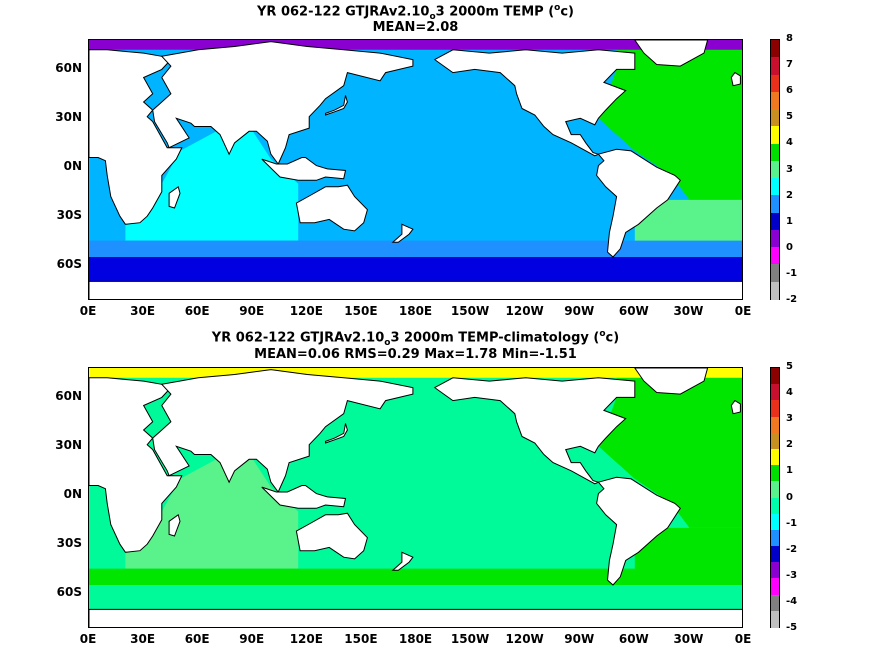 The height and width of the screenshot is (656, 875). Describe the element at coordinates (792, 627) in the screenshot. I see `colorbar-label: -5` at that location.